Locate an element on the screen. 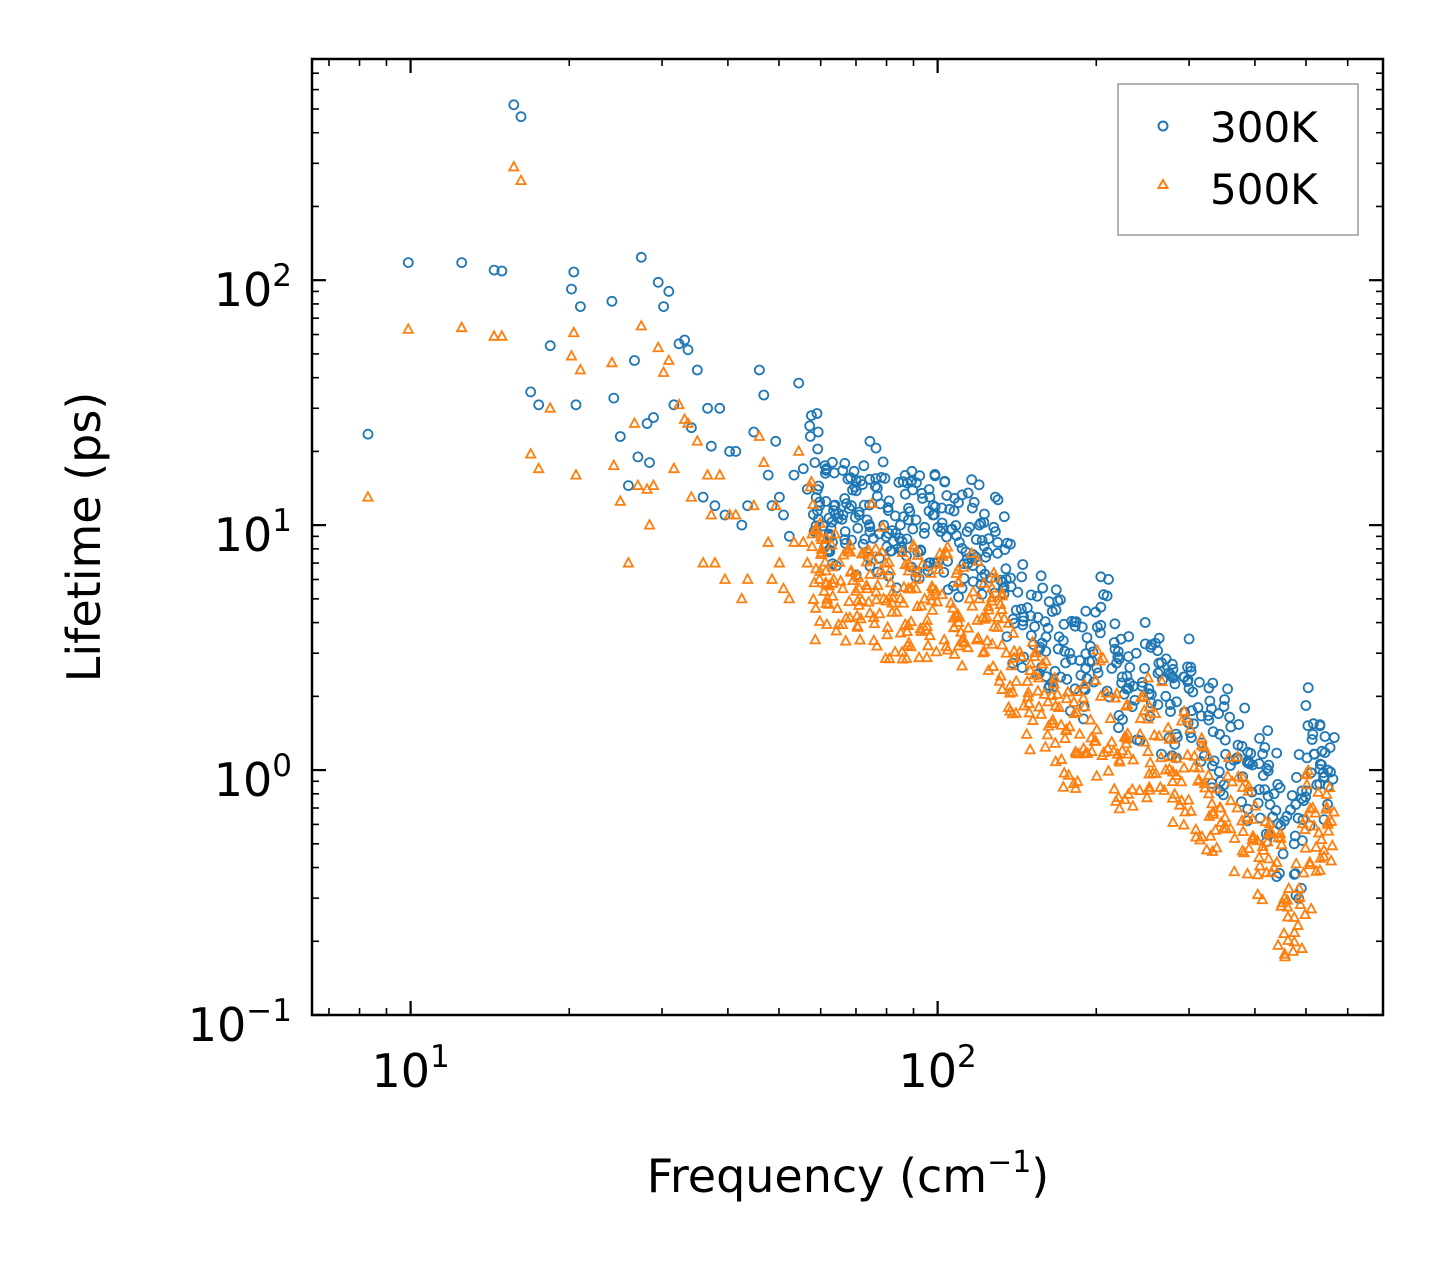  x-tick-label: 101 is located at coordinates (410, 1068).